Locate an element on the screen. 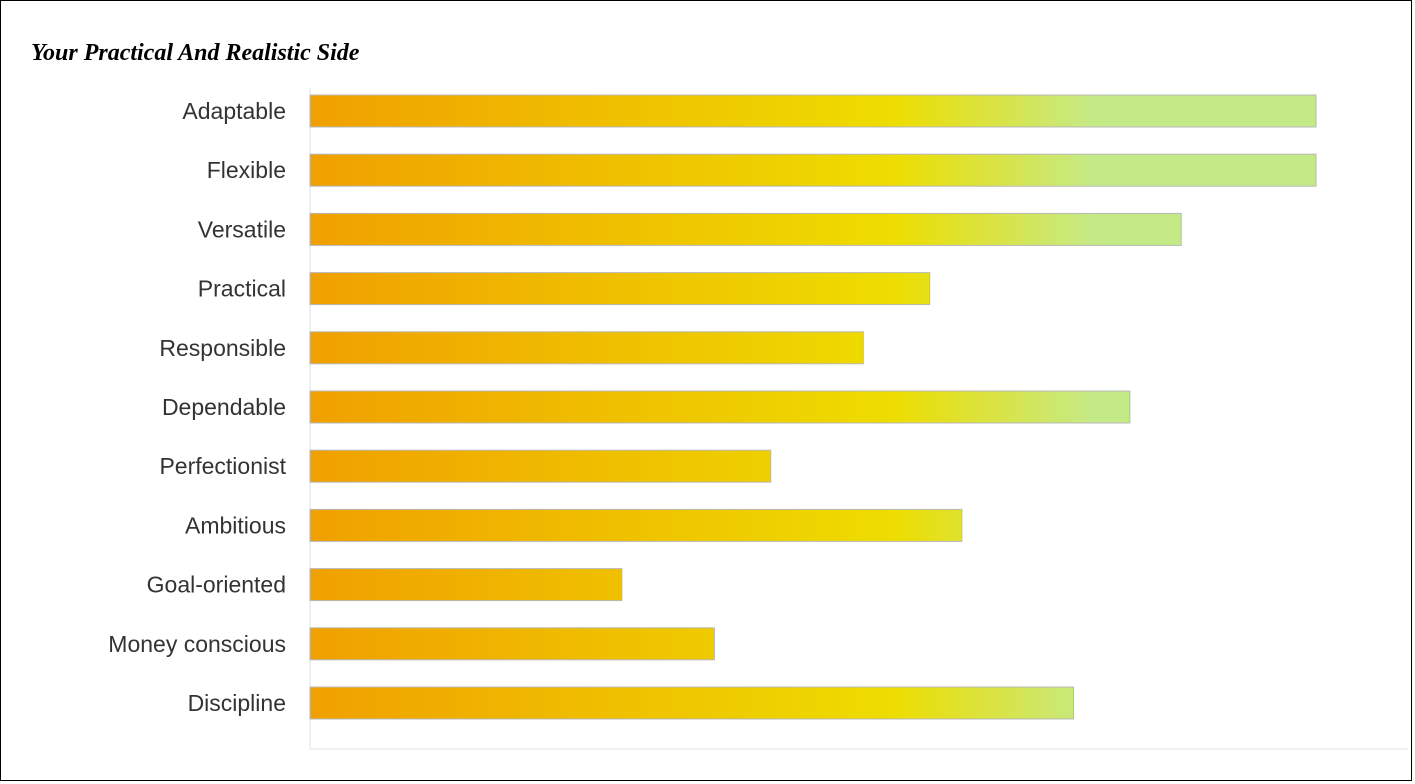 The image size is (1415, 784). bar-dependable is located at coordinates (720, 407).